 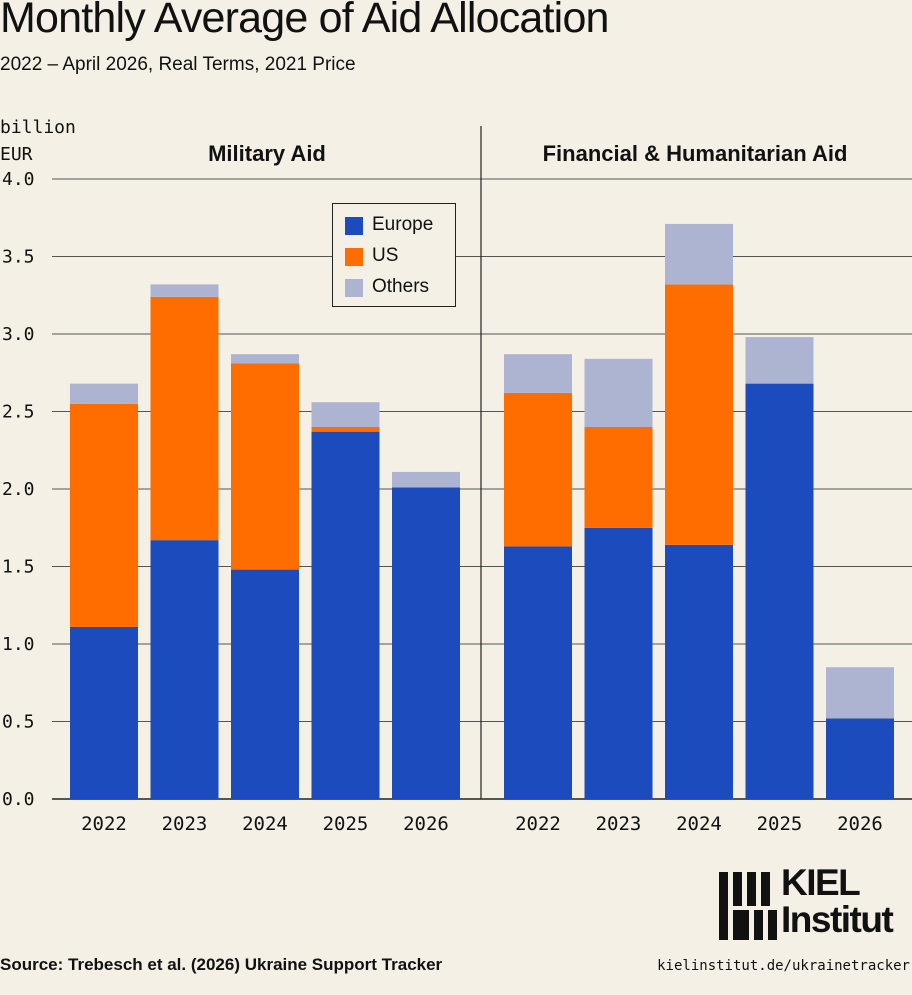 I want to click on legend-swatch-others, so click(x=354, y=288).